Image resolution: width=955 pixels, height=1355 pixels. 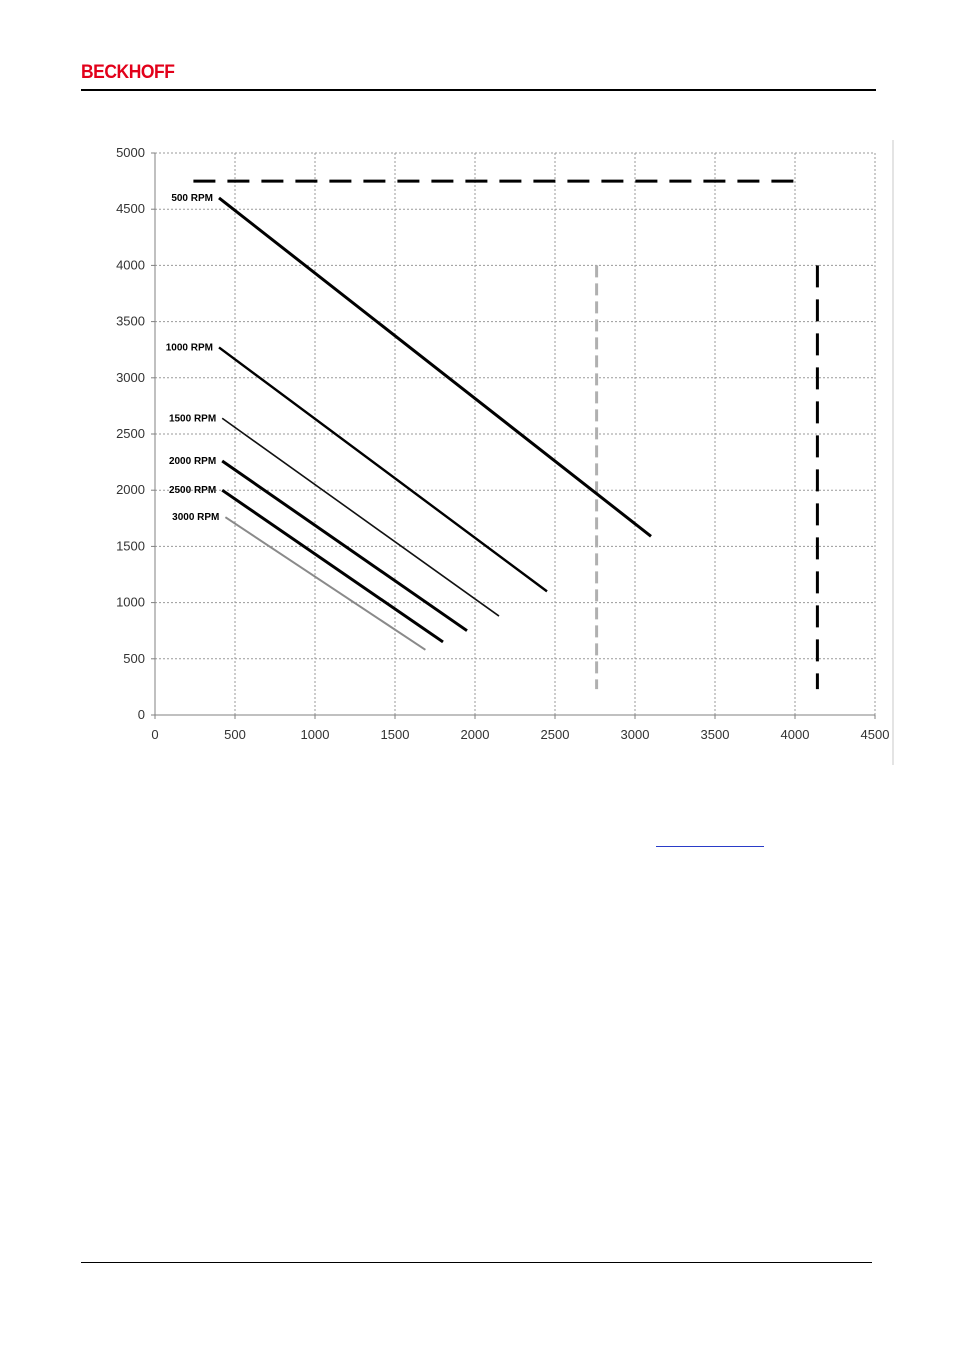 I want to click on beckhoff-logo: BECKHOFF, so click(x=128, y=72).